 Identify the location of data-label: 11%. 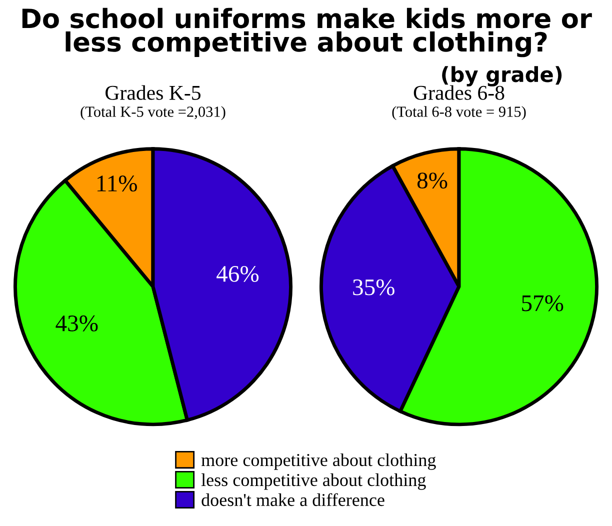
(117, 184).